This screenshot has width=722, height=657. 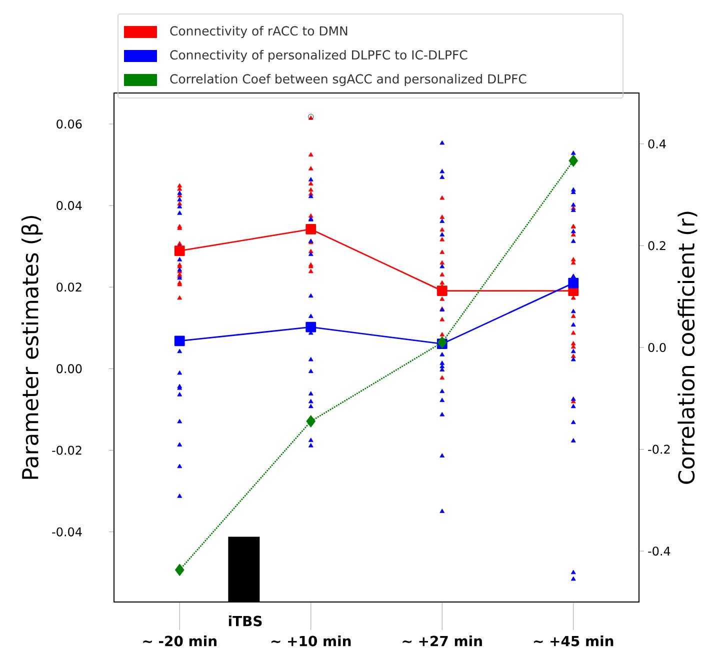 I want to click on legend-label: Connectivity of personalized DLPFC to IC-DLPFC, so click(x=319, y=56).